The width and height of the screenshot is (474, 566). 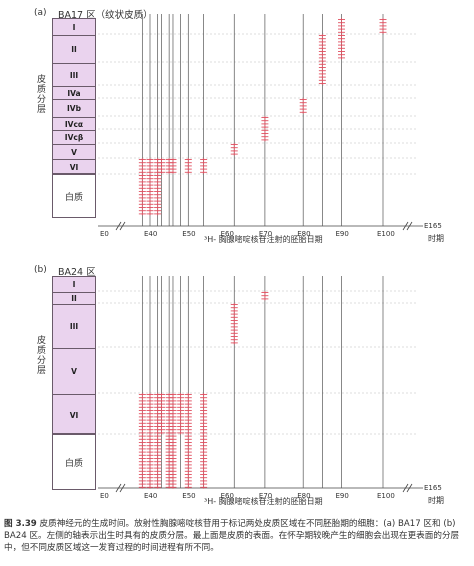 I want to click on panel-b-white-matter: 白质, so click(x=74, y=462).